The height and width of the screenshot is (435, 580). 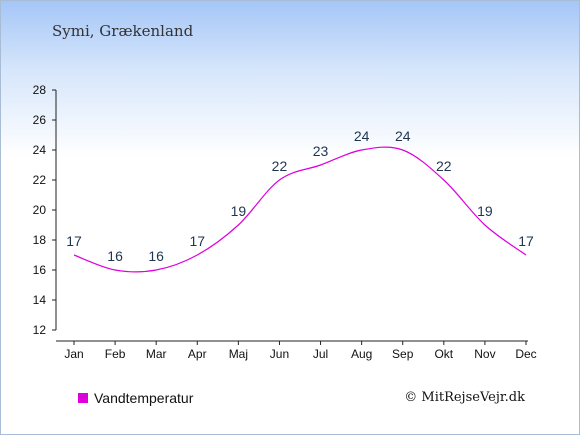 I want to click on x-tick-label: Apr, so click(x=197, y=354).